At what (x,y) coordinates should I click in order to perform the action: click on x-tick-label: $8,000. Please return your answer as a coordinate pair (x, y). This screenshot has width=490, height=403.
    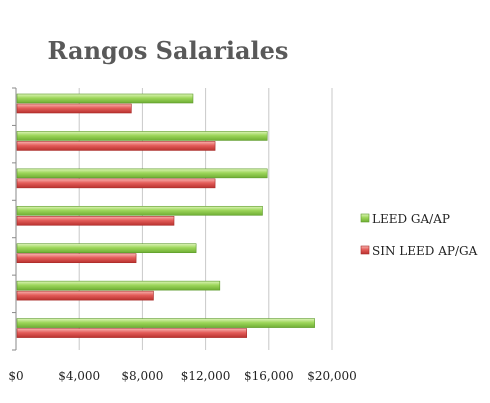
    Looking at the image, I should click on (142, 376).